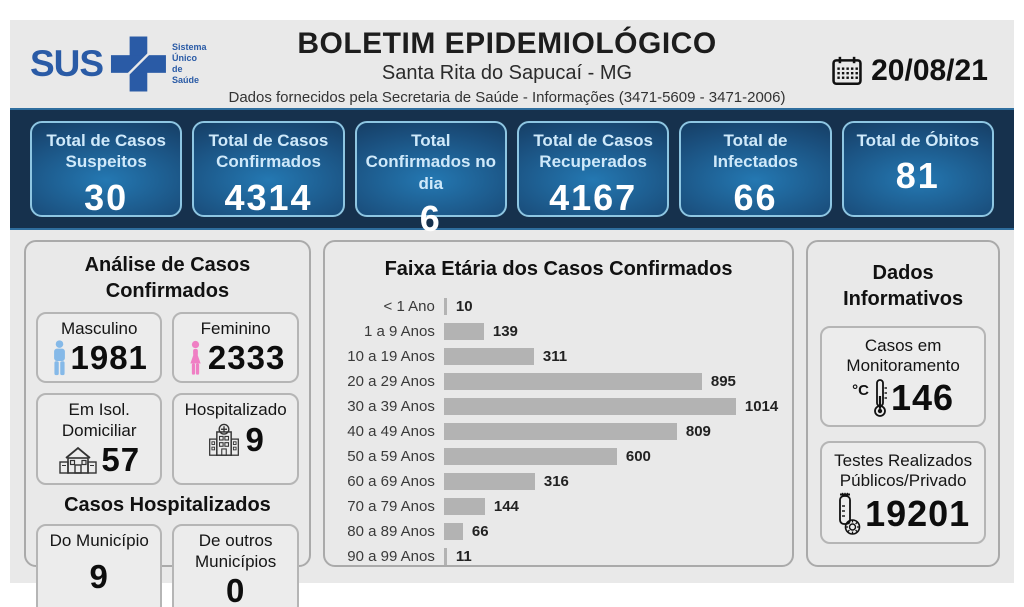 The height and width of the screenshot is (607, 1024). I want to click on chart-row: 40 a 49 Anos 809, so click(559, 431).